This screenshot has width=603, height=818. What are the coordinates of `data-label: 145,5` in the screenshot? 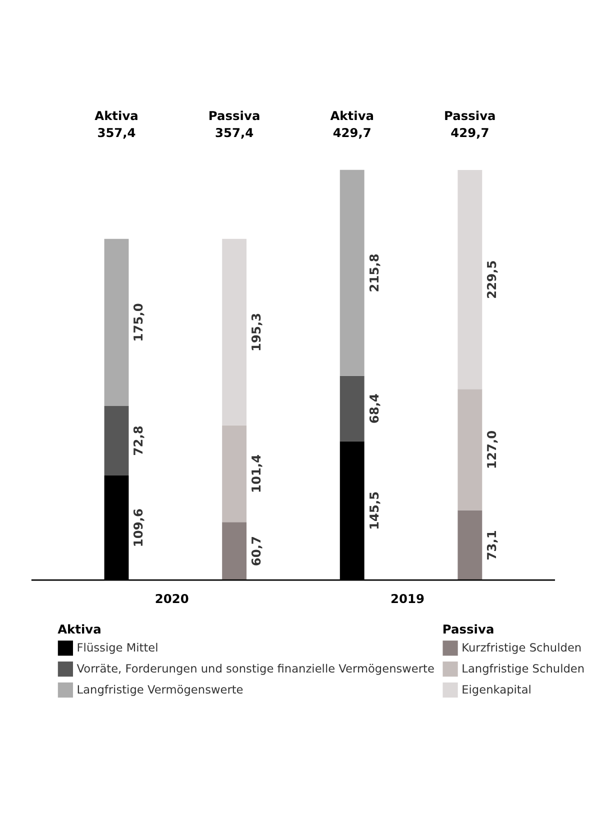 It's located at (374, 510).